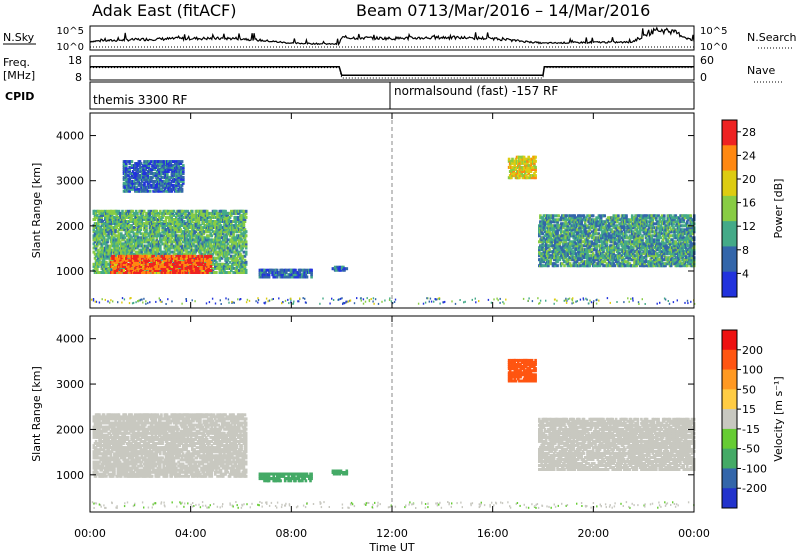 The image size is (800, 558). Describe the element at coordinates (539, 10) in the screenshot. I see `date-range: 13/Mar/2016 – 14/Mar/2016` at that location.